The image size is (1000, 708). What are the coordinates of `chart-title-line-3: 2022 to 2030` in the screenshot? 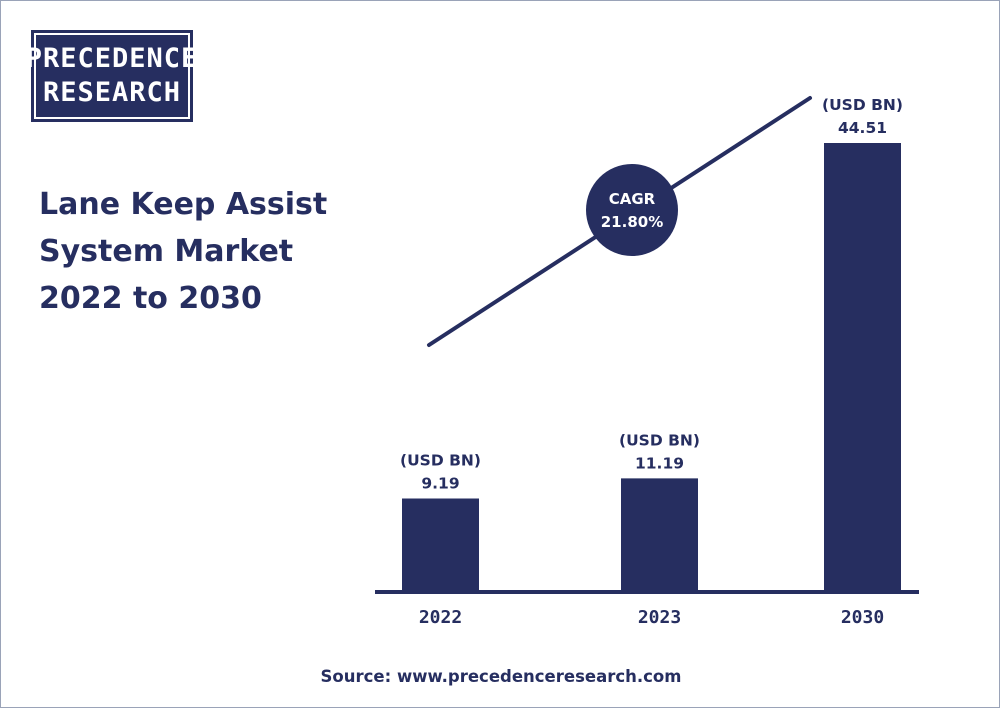 It's located at (150, 298).